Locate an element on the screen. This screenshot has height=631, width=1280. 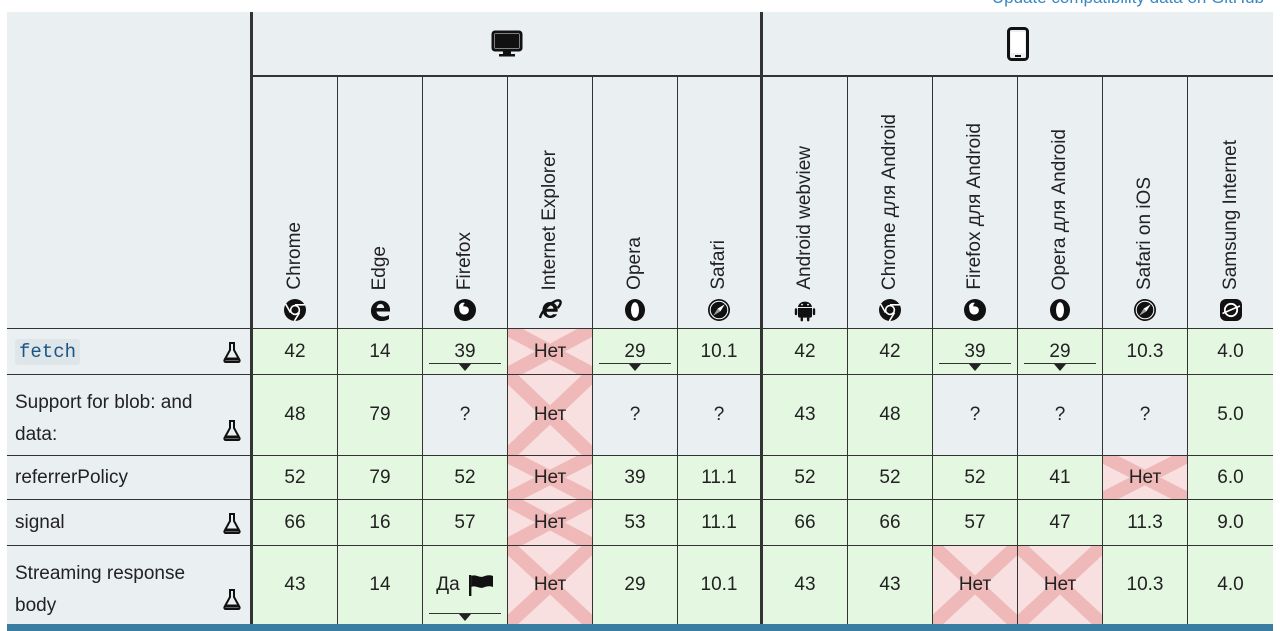
support-cell: 42 is located at coordinates (805, 352).